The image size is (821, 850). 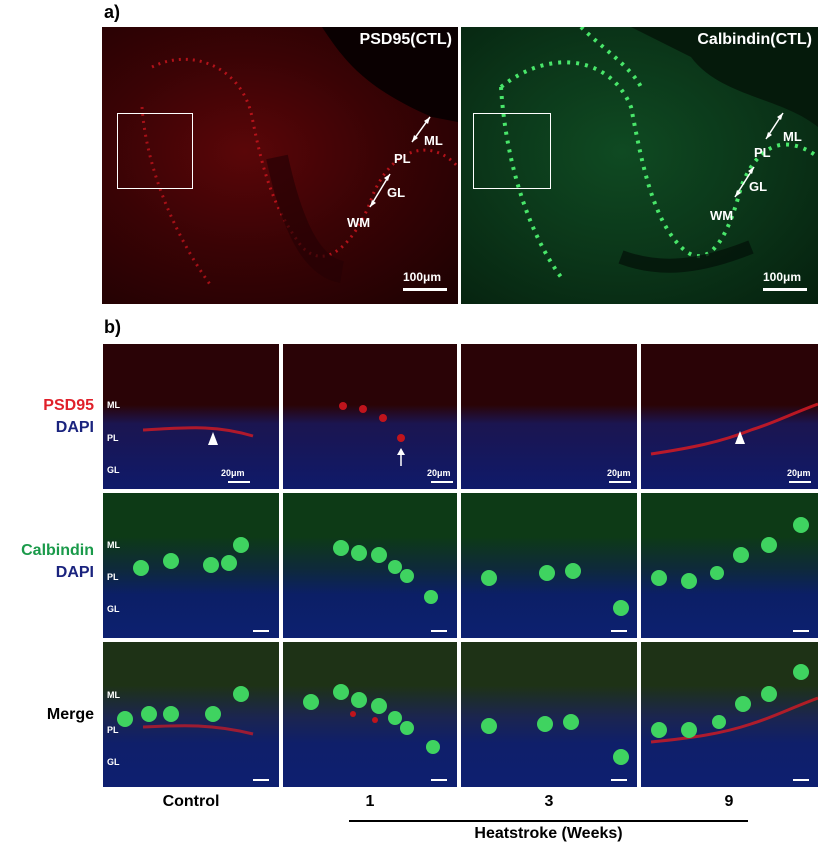 I want to click on column-label-control: Control, so click(x=191, y=801).